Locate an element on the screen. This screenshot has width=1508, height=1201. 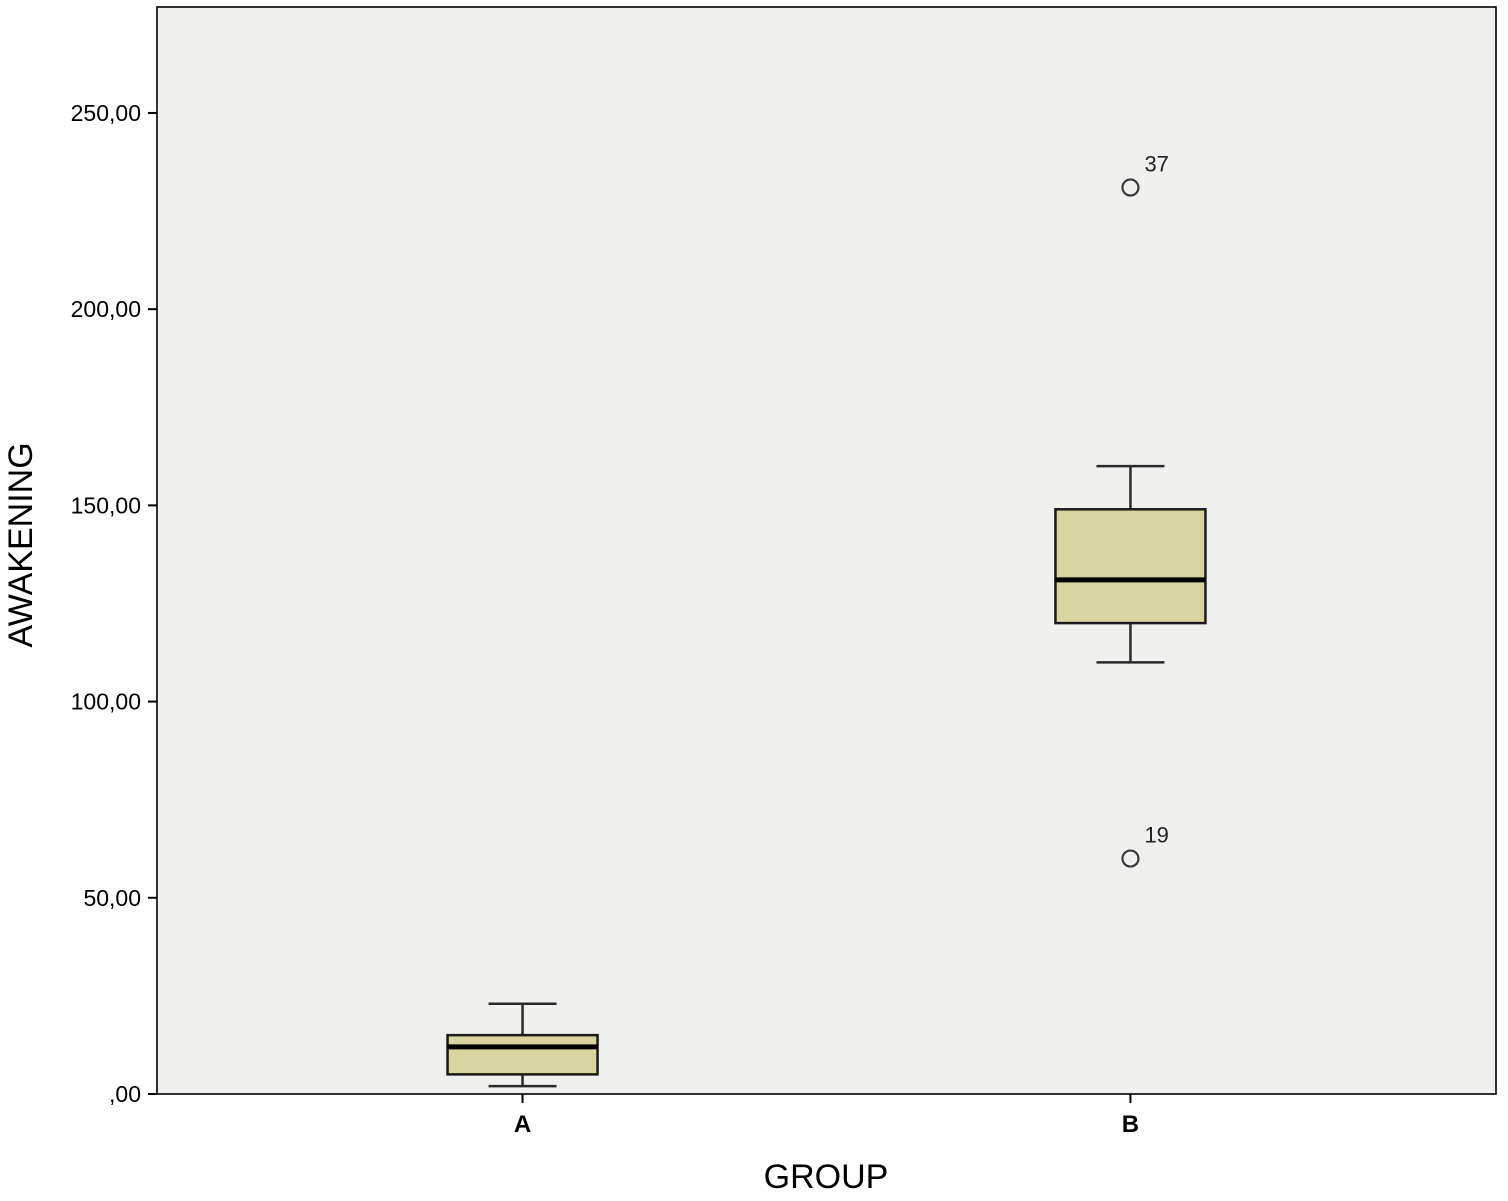
y-tick-label: 150,00 is located at coordinates (106, 505).